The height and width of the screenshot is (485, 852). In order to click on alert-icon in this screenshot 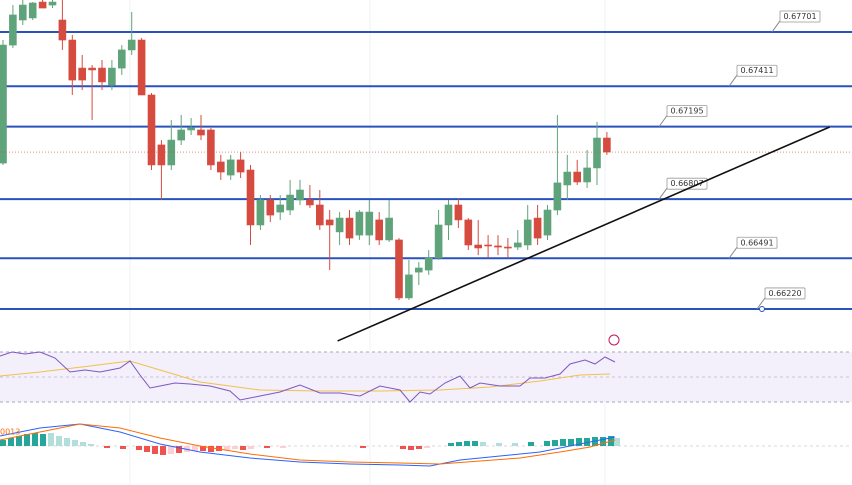, I will do `click(614, 340)`.